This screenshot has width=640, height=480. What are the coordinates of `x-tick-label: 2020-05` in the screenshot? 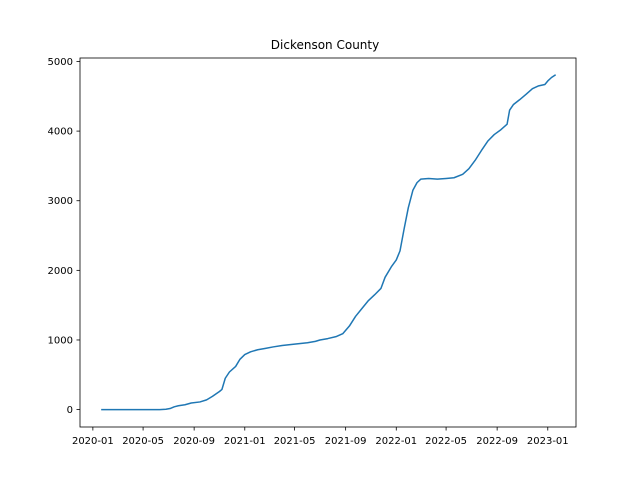 It's located at (143, 441).